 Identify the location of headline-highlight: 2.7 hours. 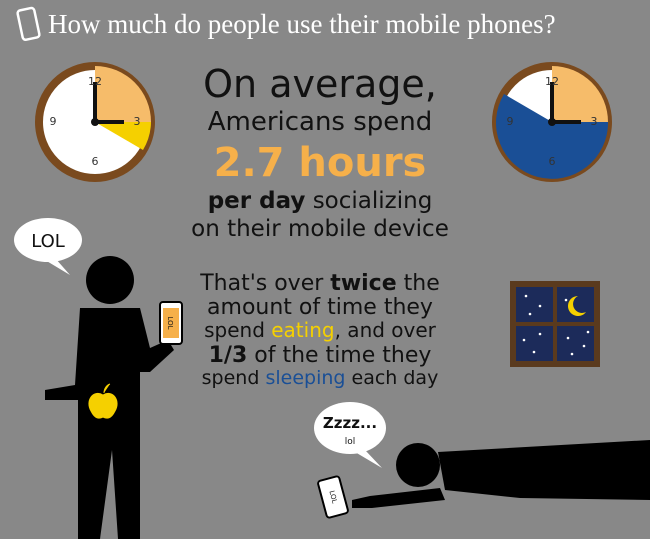
(320, 163).